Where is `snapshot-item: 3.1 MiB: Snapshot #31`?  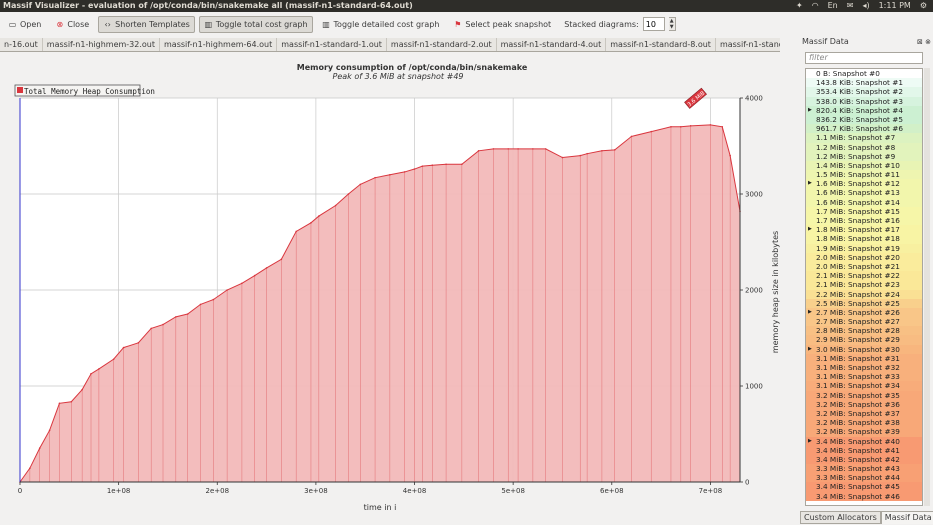 snapshot-item: 3.1 MiB: Snapshot #31 is located at coordinates (864, 358).